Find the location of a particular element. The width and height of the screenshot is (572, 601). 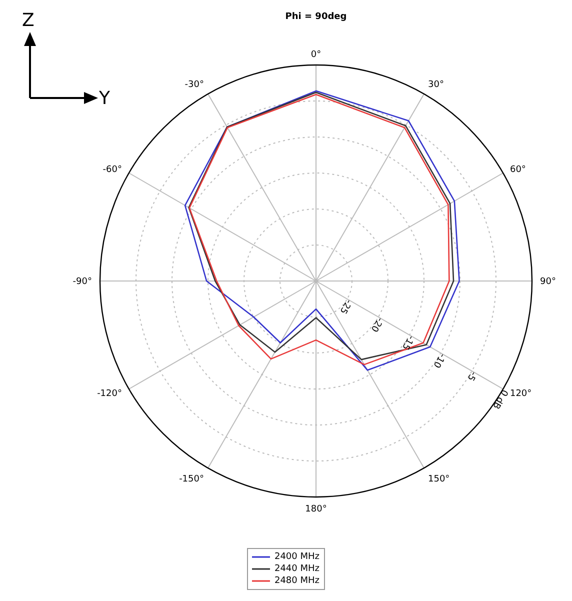

text: Z is located at coordinates (28, 20).